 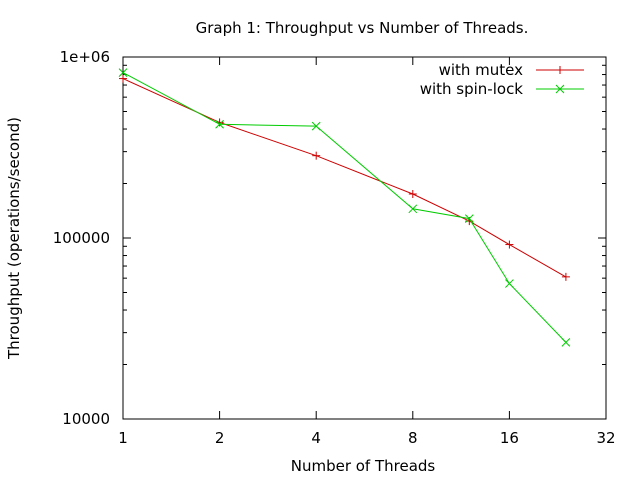 I want to click on x-tick-label: 4, so click(x=316, y=438).